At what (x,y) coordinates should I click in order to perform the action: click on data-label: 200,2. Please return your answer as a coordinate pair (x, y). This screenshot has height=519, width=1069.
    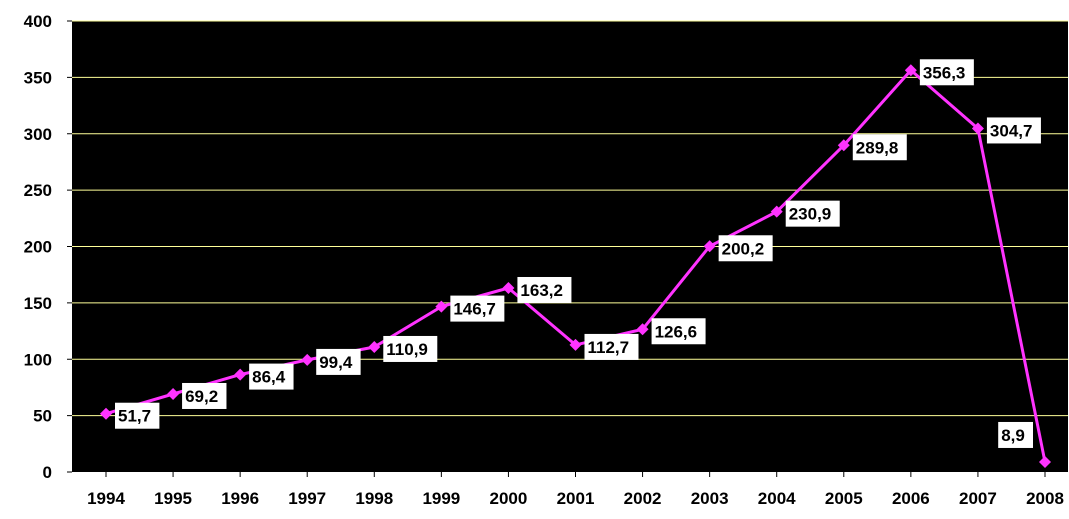
    Looking at the image, I should click on (745, 248).